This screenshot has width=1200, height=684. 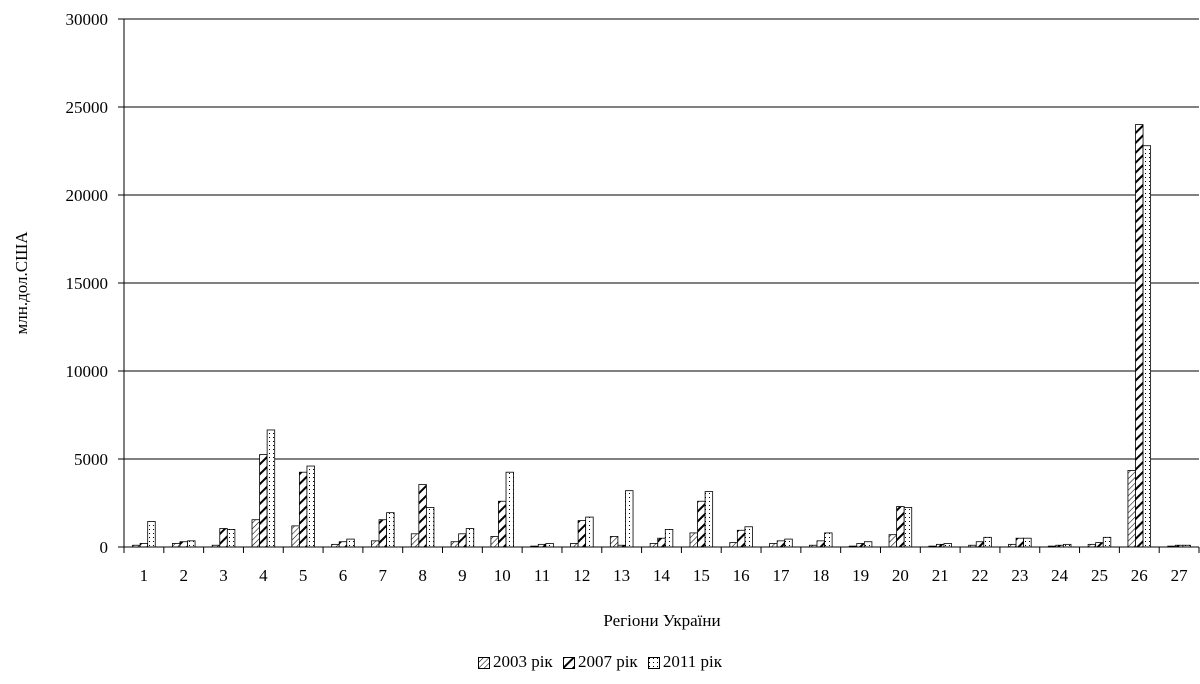 What do you see at coordinates (900, 575) in the screenshot?
I see `x-tick-label: 20` at bounding box center [900, 575].